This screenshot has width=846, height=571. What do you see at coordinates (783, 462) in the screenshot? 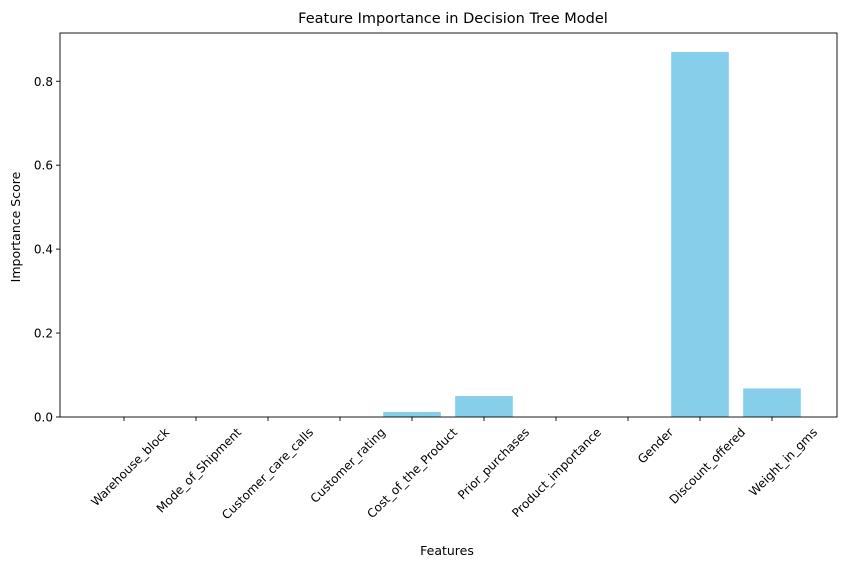
I see `x-tick-label: Weight_in_gms` at bounding box center [783, 462].